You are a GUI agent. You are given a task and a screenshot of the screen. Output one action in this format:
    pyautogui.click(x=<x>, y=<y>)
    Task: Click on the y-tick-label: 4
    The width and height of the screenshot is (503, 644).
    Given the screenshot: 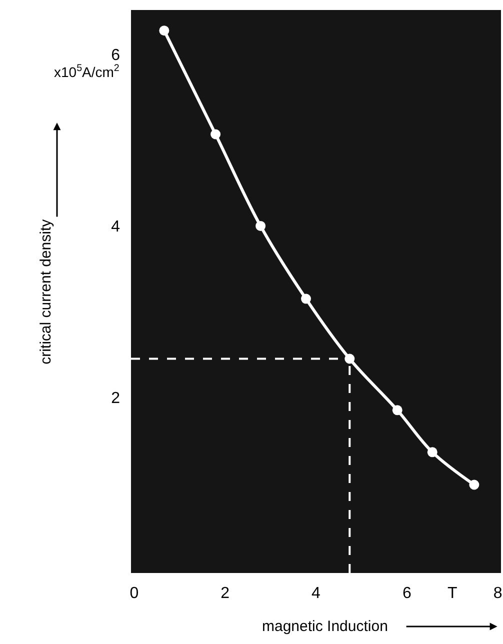 What is the action you would take?
    pyautogui.click(x=115, y=227)
    